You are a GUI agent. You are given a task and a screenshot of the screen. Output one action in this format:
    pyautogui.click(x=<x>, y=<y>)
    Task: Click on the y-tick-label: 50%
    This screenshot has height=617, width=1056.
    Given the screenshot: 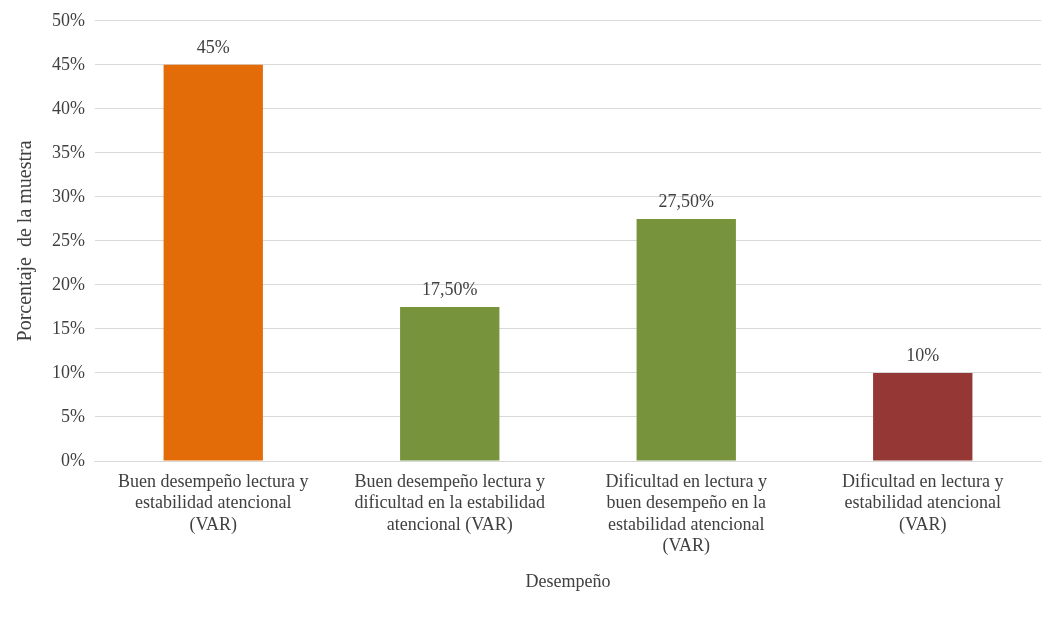 What is the action you would take?
    pyautogui.click(x=68, y=19)
    